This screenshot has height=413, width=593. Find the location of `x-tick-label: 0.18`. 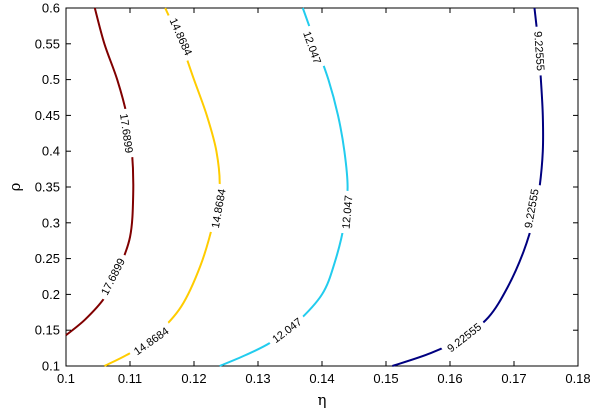

x-tick-label: 0.18 is located at coordinates (577, 378).